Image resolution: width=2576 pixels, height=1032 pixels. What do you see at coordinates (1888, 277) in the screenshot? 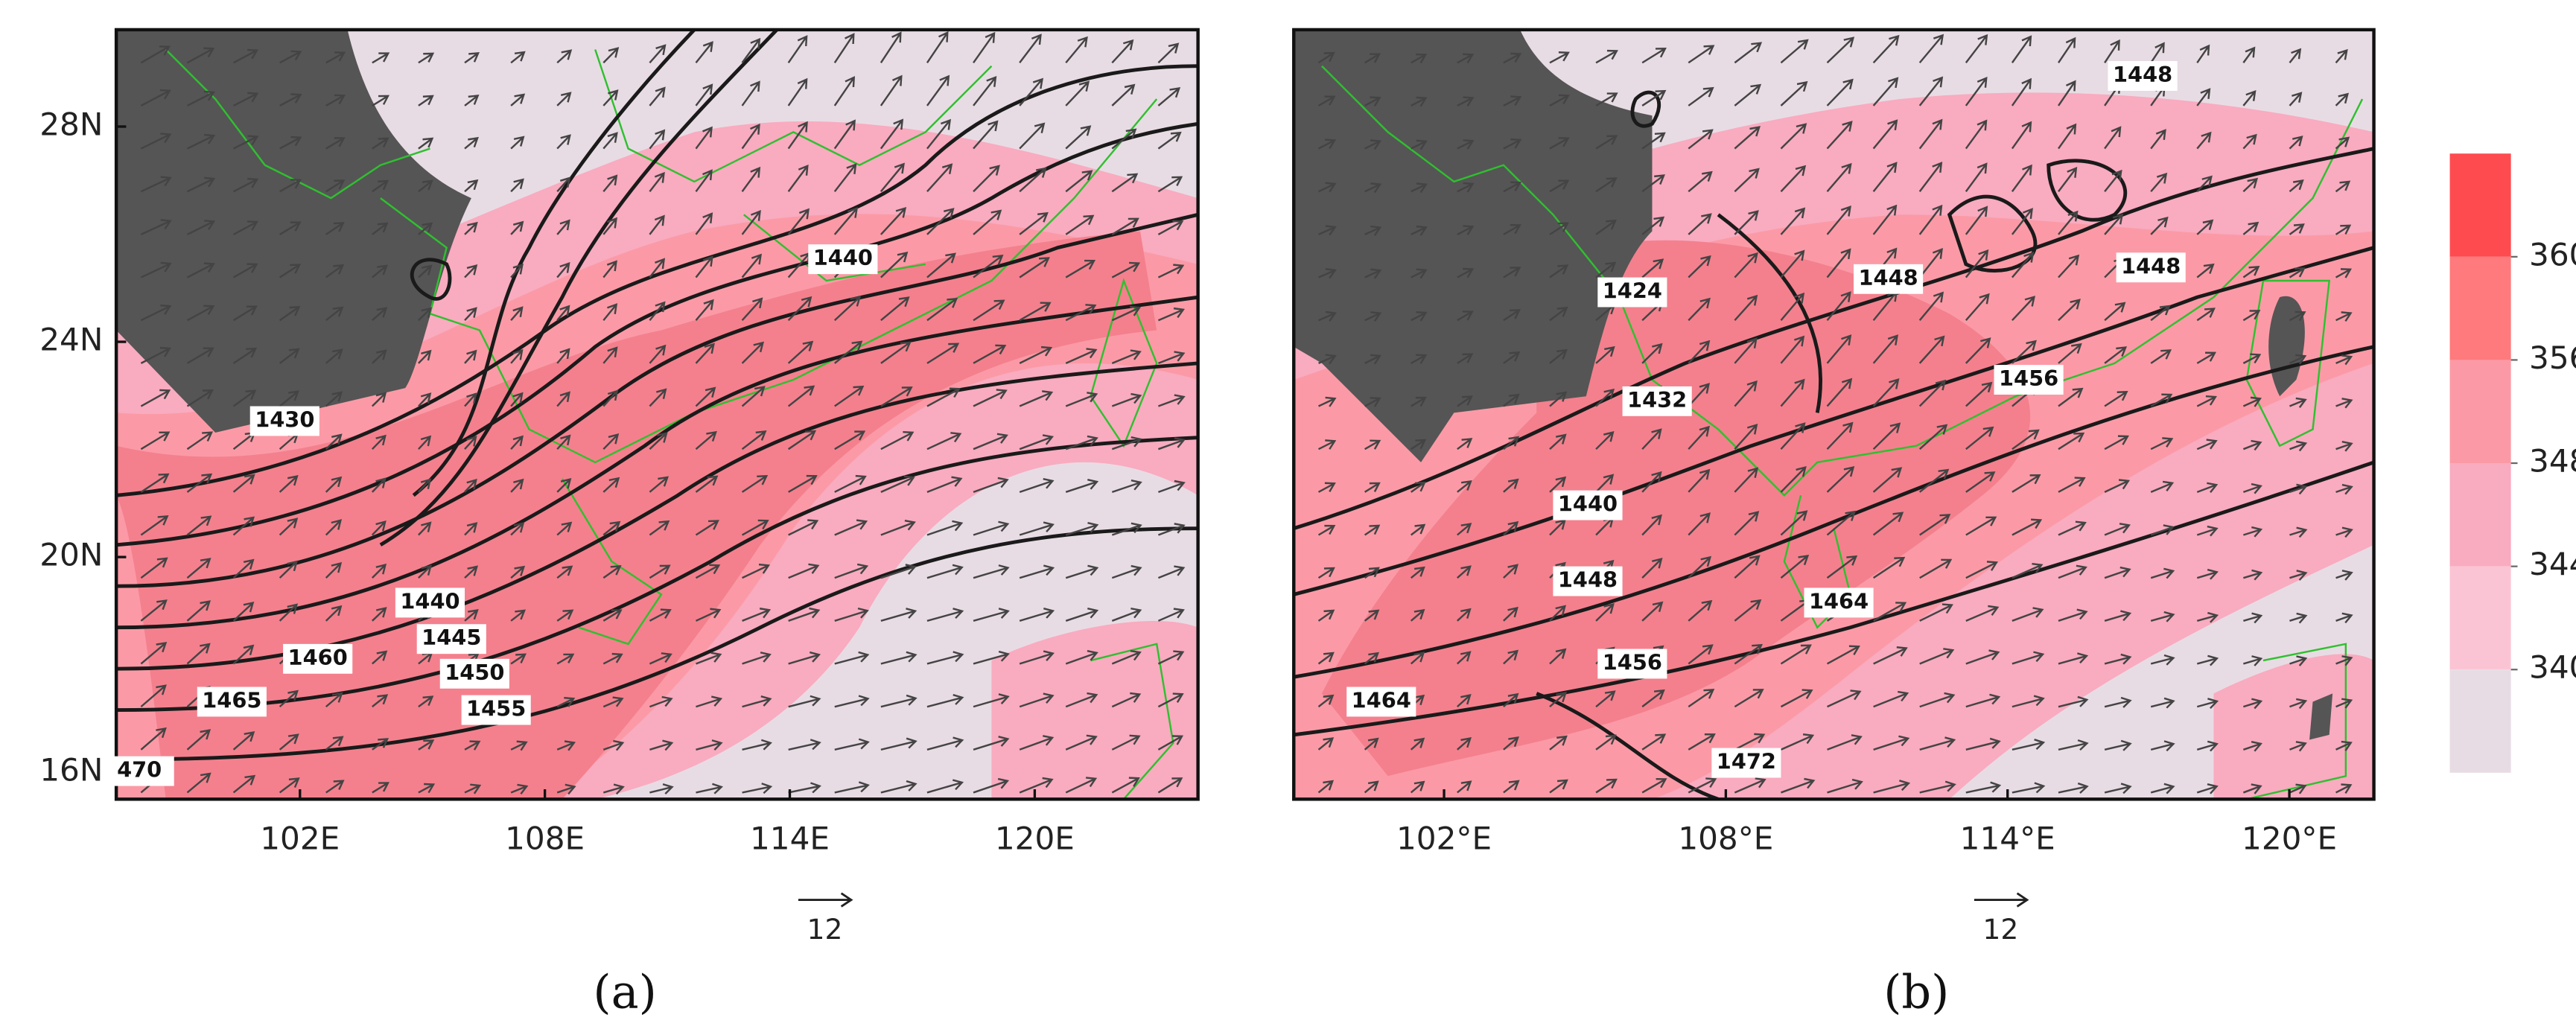
I see `contour-label: 1448` at bounding box center [1888, 277].